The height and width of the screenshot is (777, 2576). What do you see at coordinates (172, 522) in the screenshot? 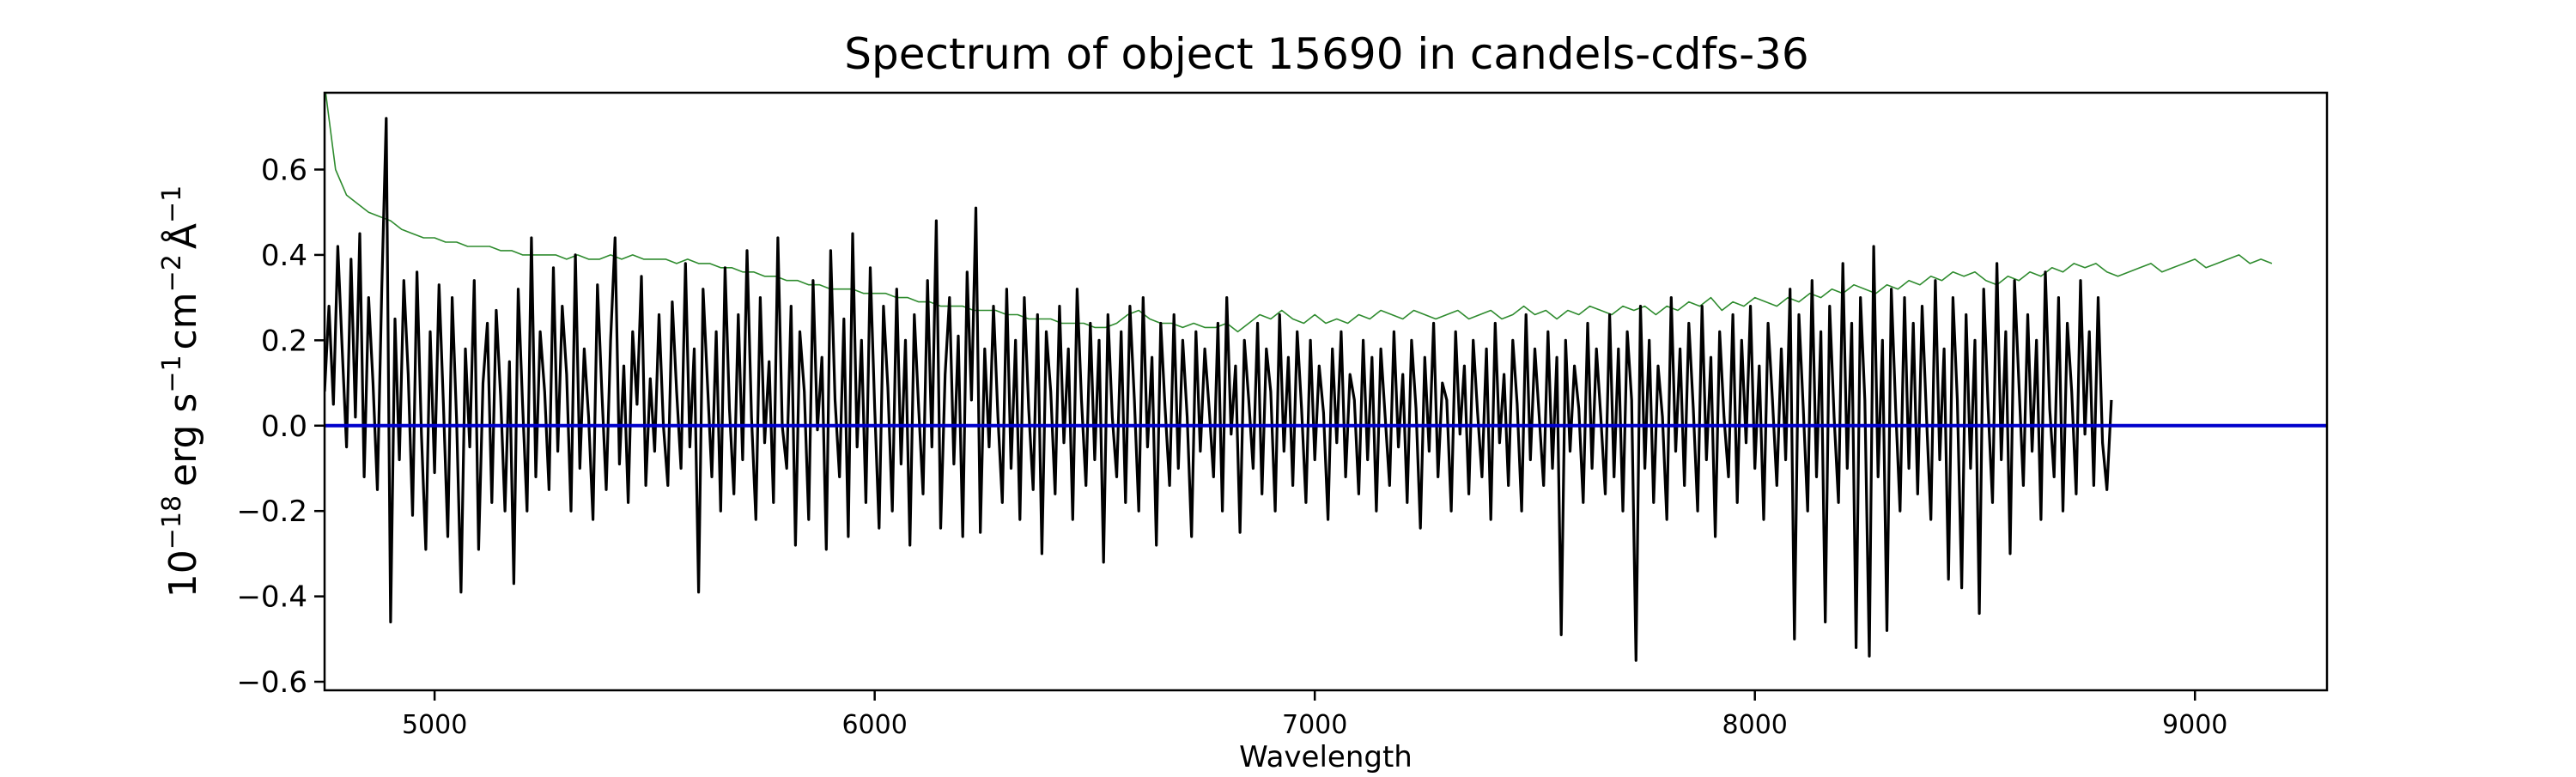
I see `y-axis-label-exponent: −18` at bounding box center [172, 522].